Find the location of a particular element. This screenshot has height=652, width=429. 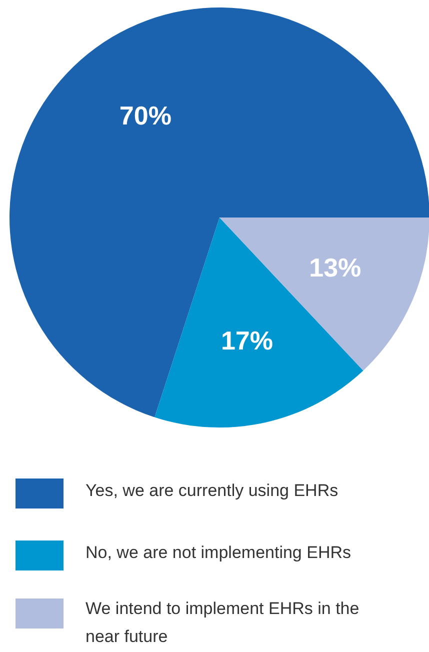

data-label: 17% is located at coordinates (247, 340).